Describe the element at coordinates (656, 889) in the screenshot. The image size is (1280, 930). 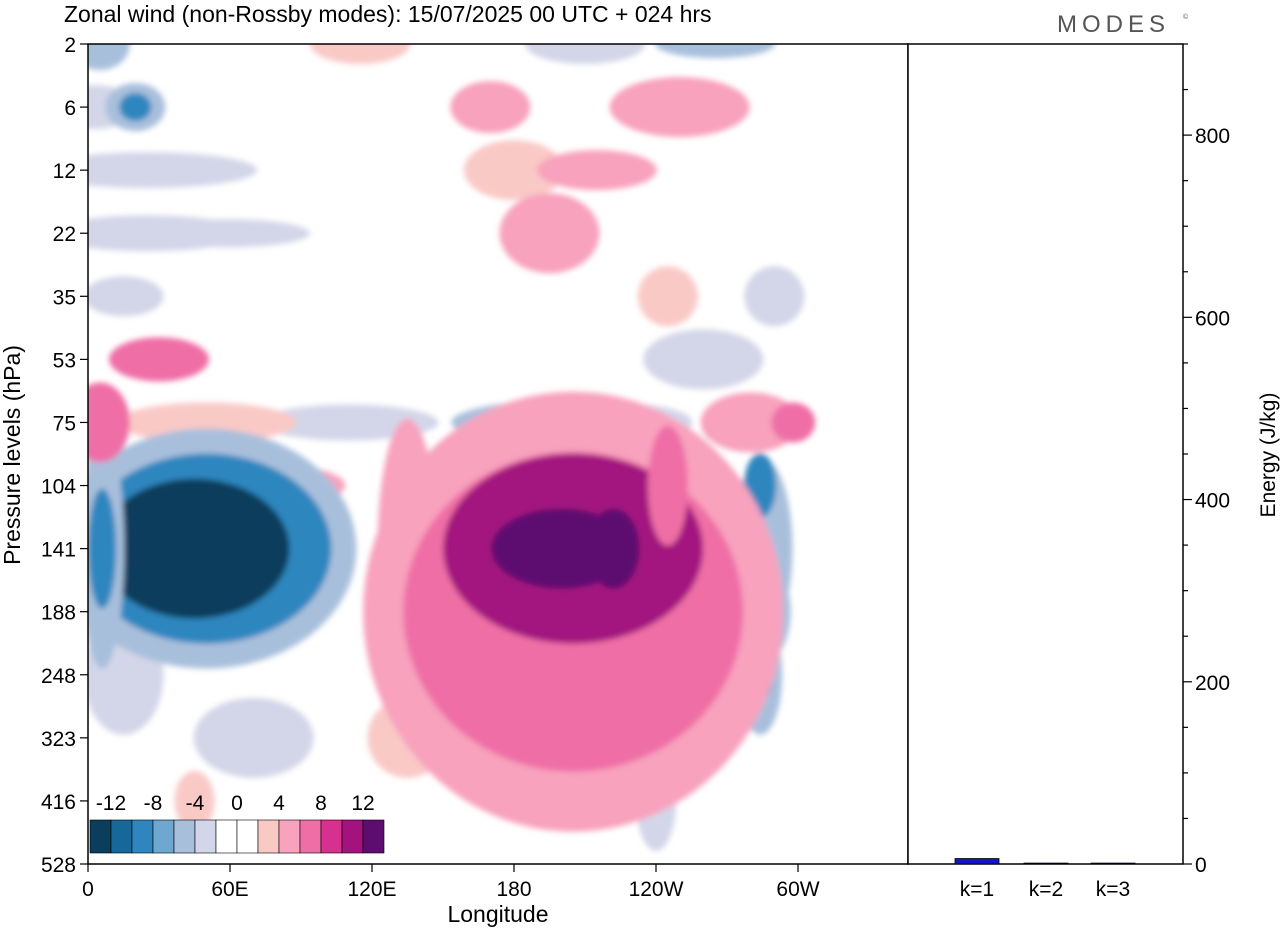
I see `x-tick-label: 120W` at that location.